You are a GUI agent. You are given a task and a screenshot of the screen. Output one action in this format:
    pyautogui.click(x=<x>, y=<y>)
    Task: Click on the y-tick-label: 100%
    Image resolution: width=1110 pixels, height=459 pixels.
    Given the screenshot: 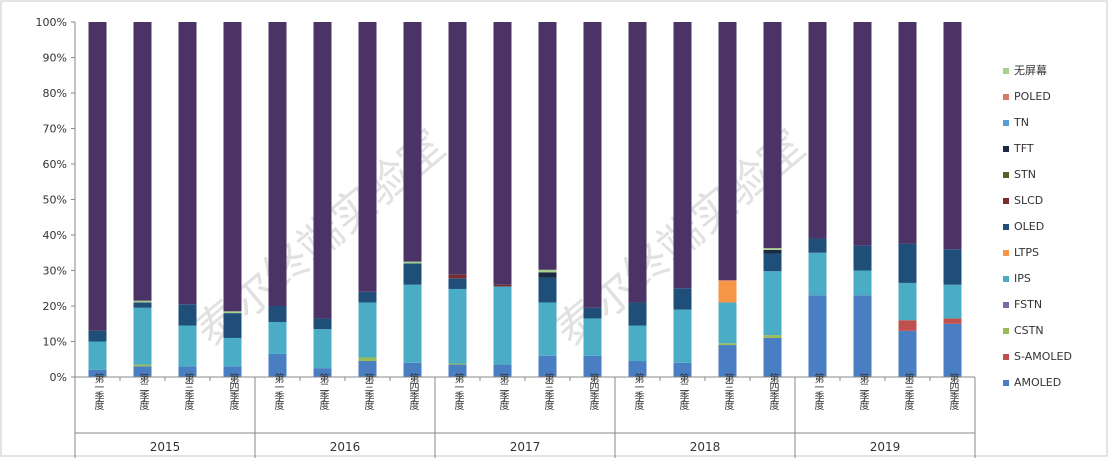 What is the action you would take?
    pyautogui.click(x=51, y=22)
    